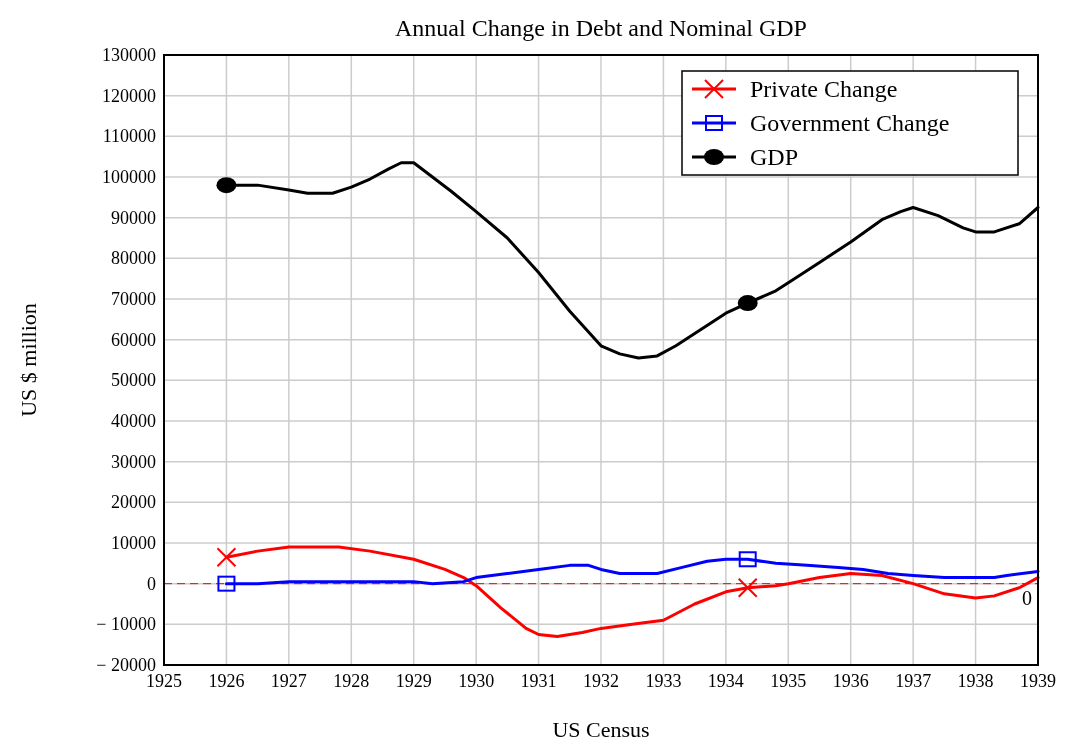 The width and height of the screenshot is (1072, 751). What do you see at coordinates (913, 681) in the screenshot?
I see `x-tick-label: 1937` at bounding box center [913, 681].